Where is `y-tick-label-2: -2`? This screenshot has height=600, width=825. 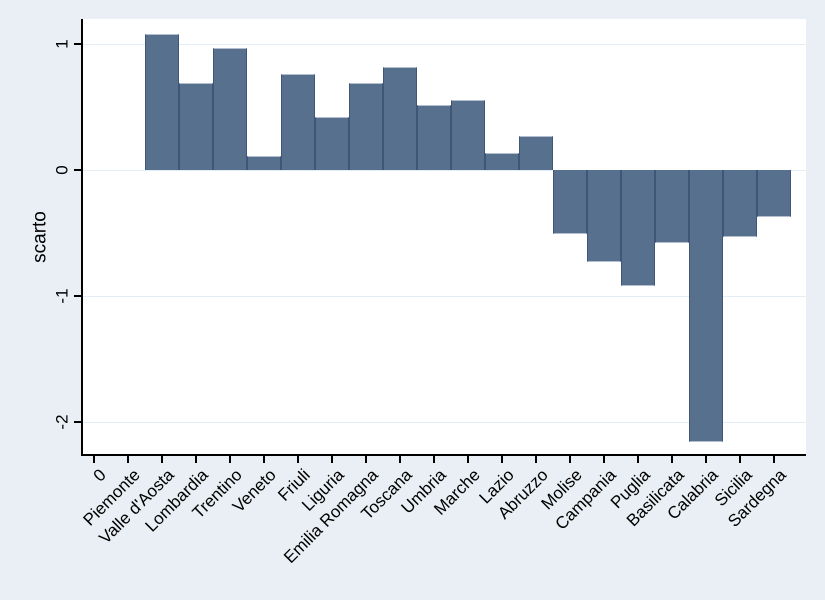
y-tick-label-2: -2 is located at coordinates (62, 422).